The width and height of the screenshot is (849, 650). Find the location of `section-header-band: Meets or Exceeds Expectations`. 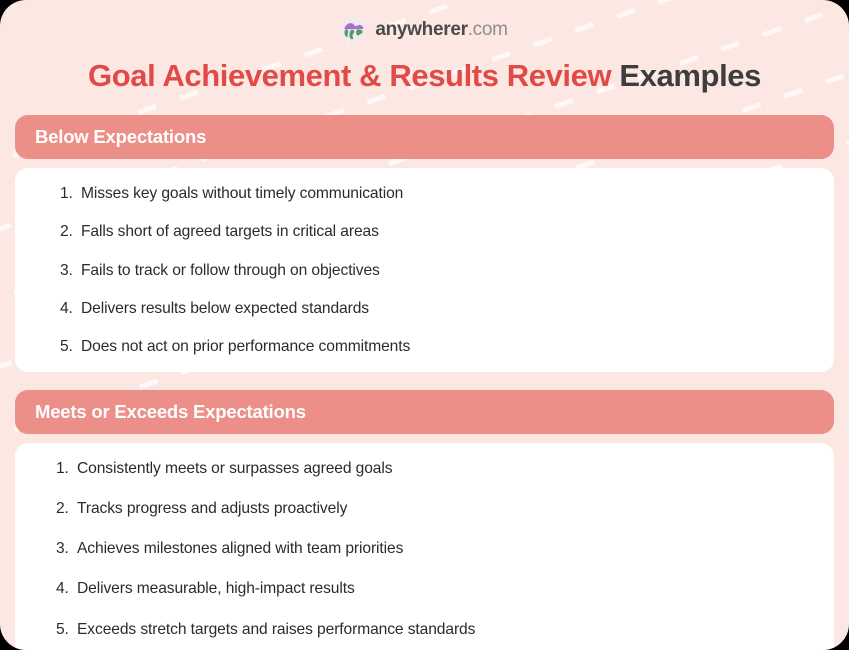

section-header-band: Meets or Exceeds Expectations is located at coordinates (424, 411).